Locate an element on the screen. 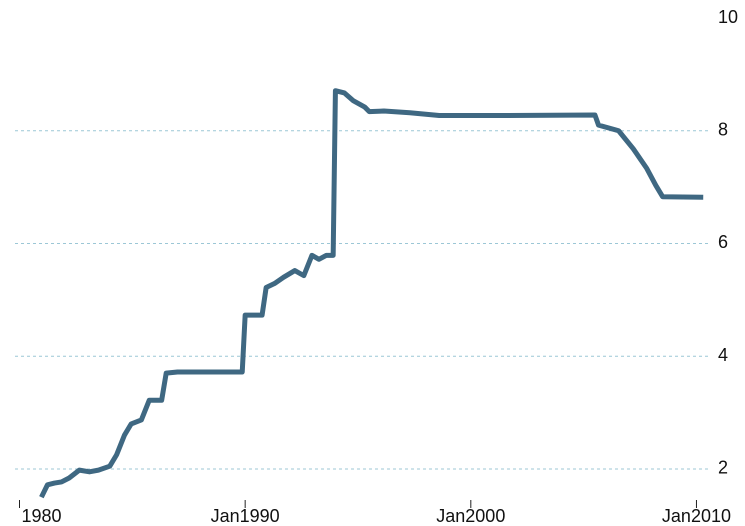  y-tick-label: 2 is located at coordinates (723, 468).